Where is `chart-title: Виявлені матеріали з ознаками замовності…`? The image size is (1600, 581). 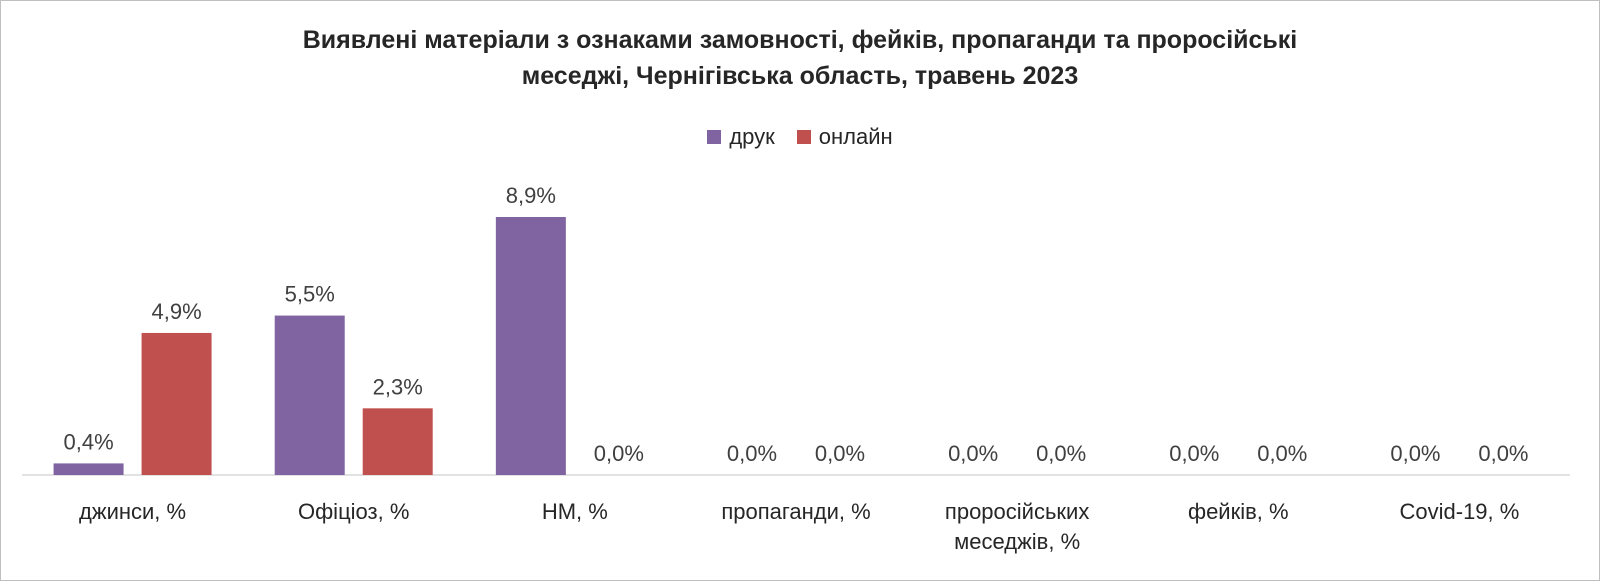
chart-title: Виявлені матеріали з ознаками замовності… is located at coordinates (800, 58).